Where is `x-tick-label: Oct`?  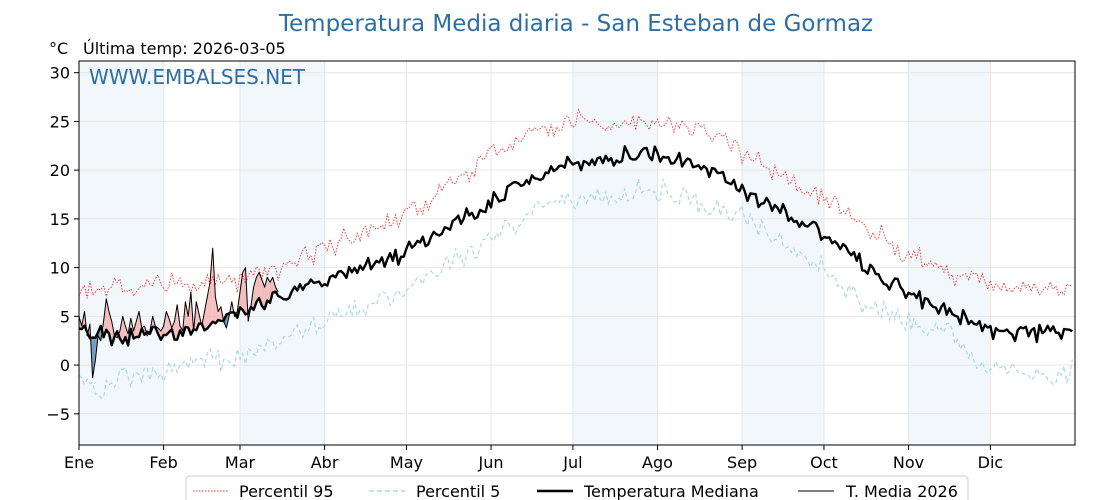
x-tick-label: Oct is located at coordinates (824, 462).